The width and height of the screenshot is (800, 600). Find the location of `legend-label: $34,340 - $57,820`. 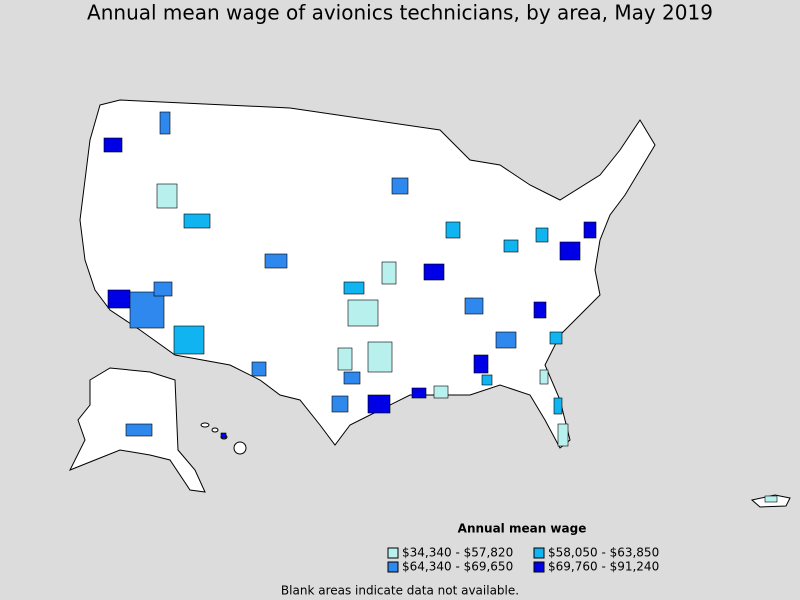

legend-label: $34,340 - $57,820 is located at coordinates (457, 553).